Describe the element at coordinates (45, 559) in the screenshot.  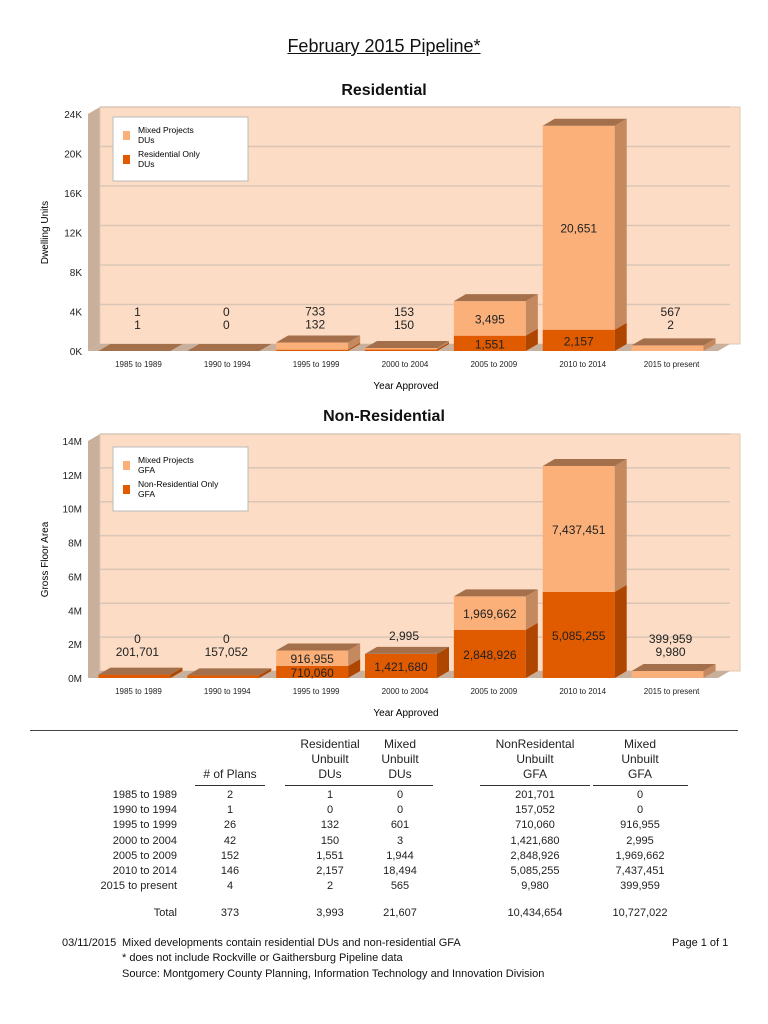
I see `y-axis-label: Gross Floor Area` at that location.